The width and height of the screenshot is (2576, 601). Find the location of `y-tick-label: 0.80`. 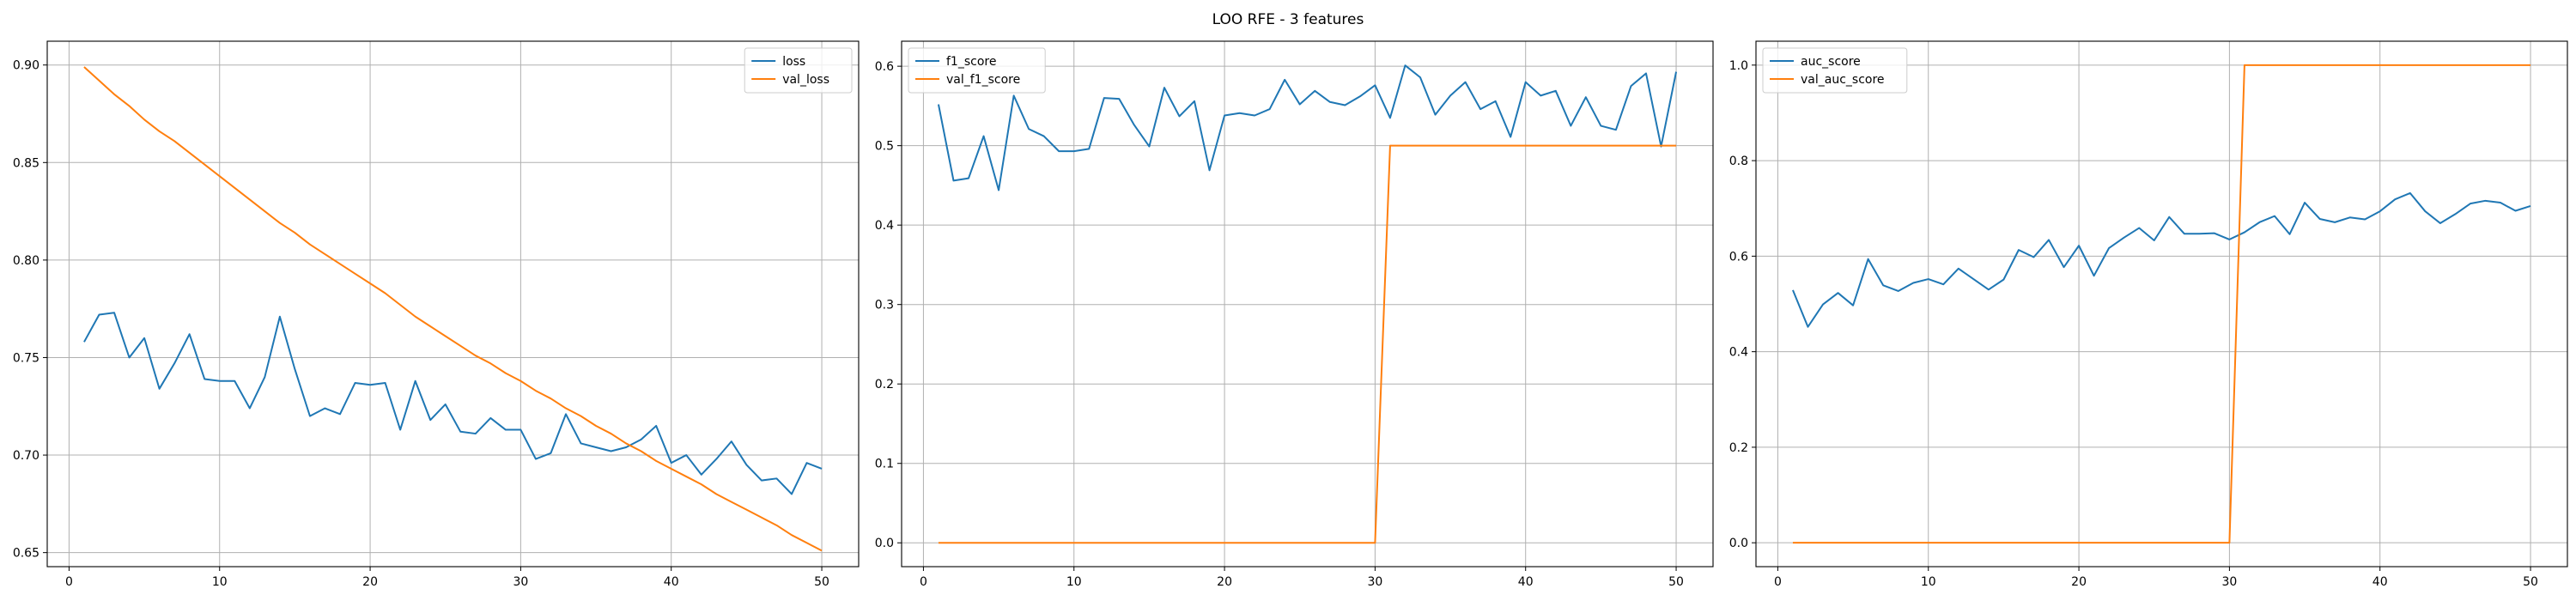

y-tick-label: 0.80 is located at coordinates (26, 261).